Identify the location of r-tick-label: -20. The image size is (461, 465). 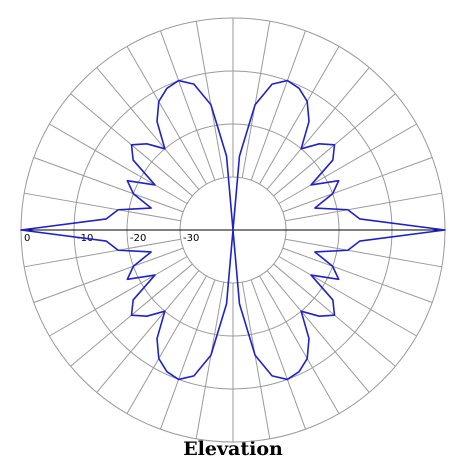
(138, 238).